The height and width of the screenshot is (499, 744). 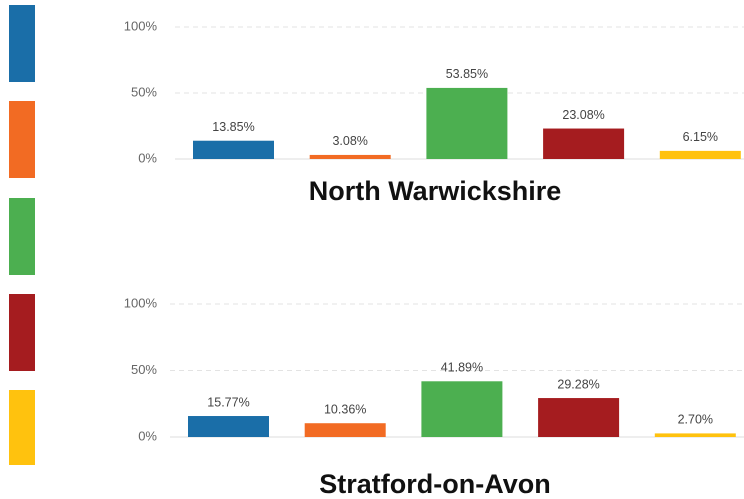 What do you see at coordinates (233, 127) in the screenshot?
I see `value-label: 13.85%` at bounding box center [233, 127].